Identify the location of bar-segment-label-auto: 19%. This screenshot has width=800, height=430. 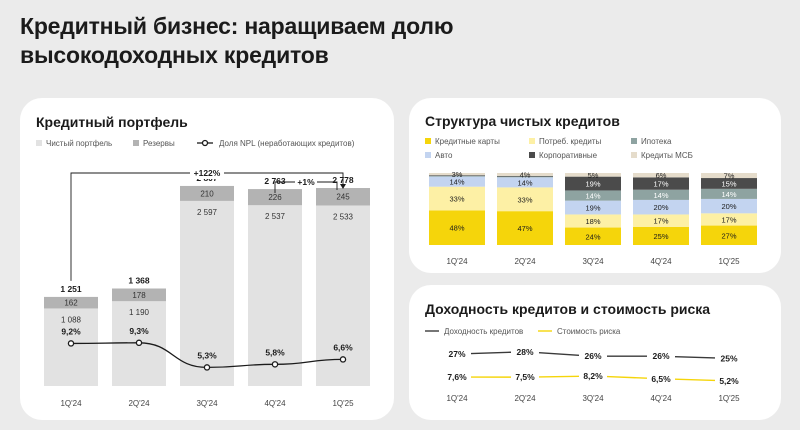
(592, 208).